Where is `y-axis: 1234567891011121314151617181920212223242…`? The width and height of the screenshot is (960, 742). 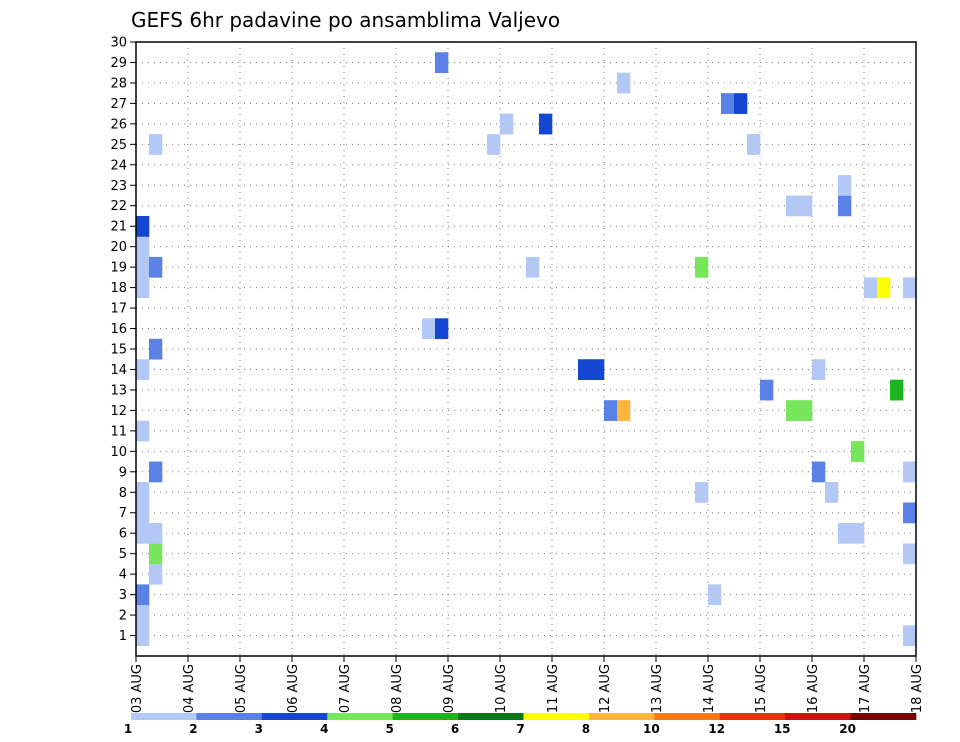 y-axis: 1234567891011121314151617181920212223242… is located at coordinates (123, 340).